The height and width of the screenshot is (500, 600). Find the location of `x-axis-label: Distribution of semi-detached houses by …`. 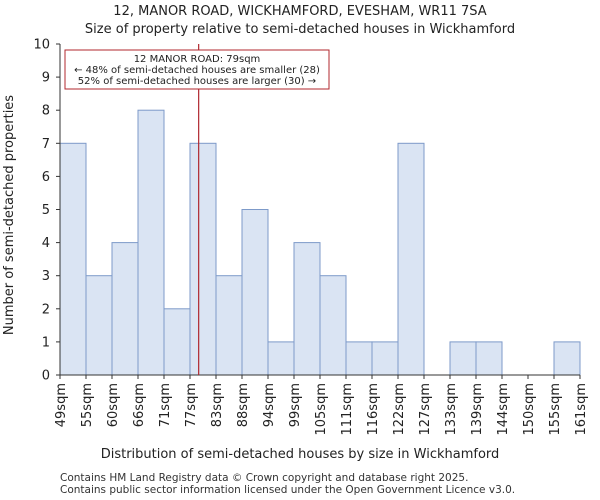

x-axis-label: Distribution of semi-detached houses by … is located at coordinates (300, 454).